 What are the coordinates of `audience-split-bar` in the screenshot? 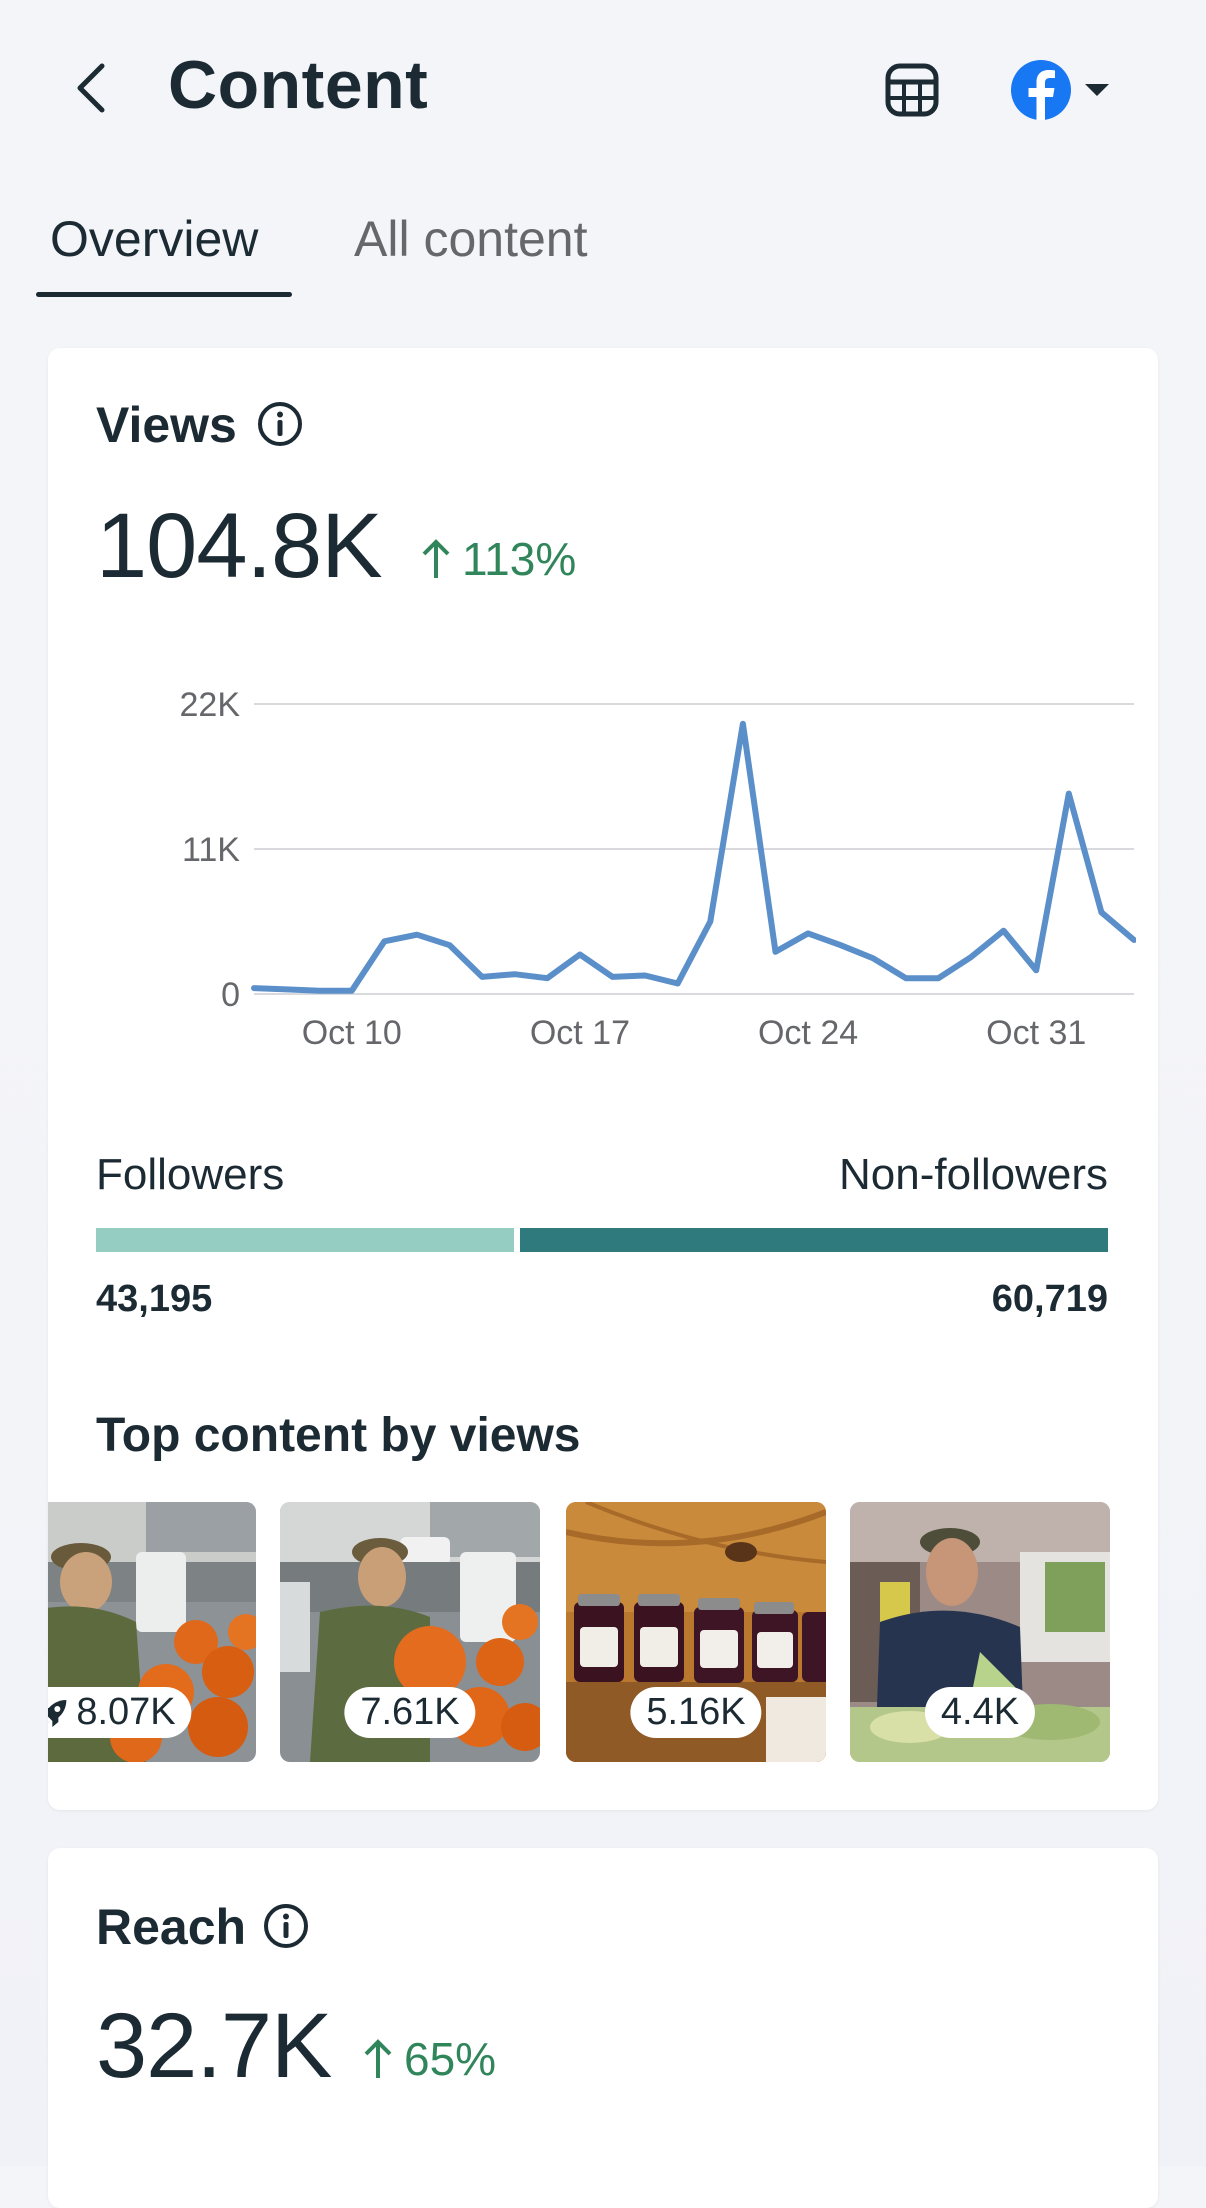 It's located at (602, 1240).